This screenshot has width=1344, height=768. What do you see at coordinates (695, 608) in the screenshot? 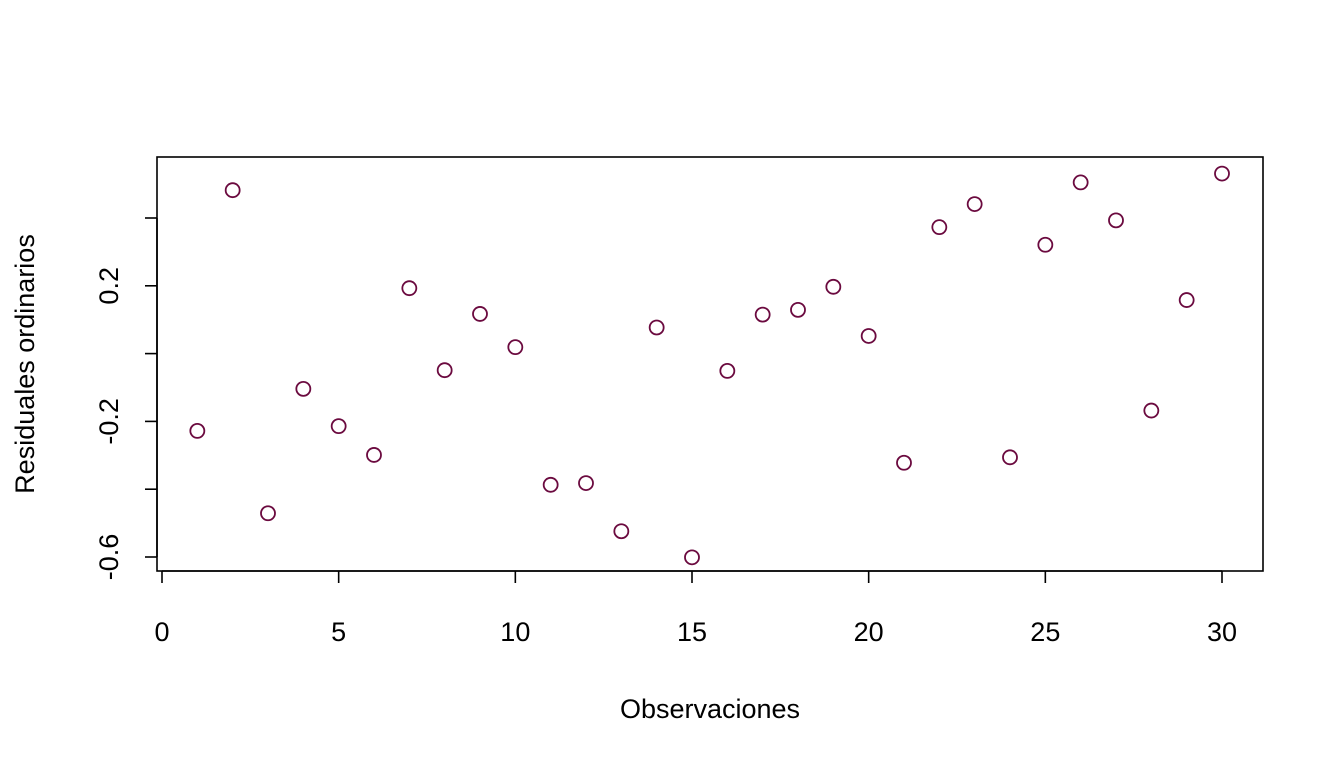
I see `x-axis: 0 5 10 15 20 25 30` at bounding box center [695, 608].